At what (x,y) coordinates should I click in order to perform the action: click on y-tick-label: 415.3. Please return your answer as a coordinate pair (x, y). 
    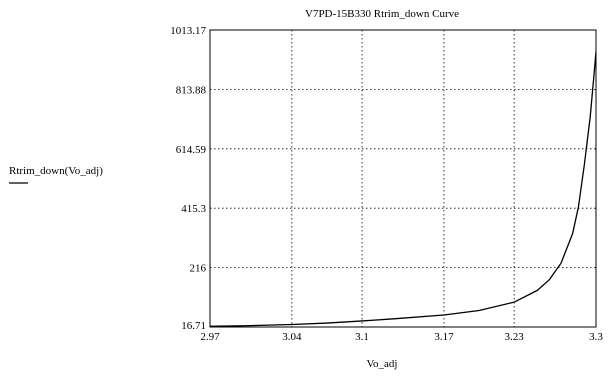
    Looking at the image, I should click on (193, 209).